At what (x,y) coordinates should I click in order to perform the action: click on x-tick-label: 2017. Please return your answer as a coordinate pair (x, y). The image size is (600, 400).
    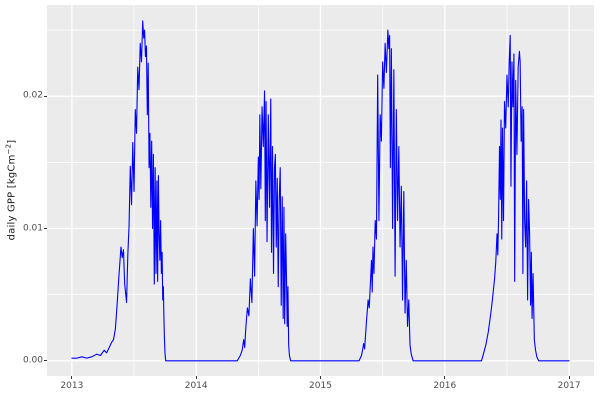
    Looking at the image, I should click on (569, 386).